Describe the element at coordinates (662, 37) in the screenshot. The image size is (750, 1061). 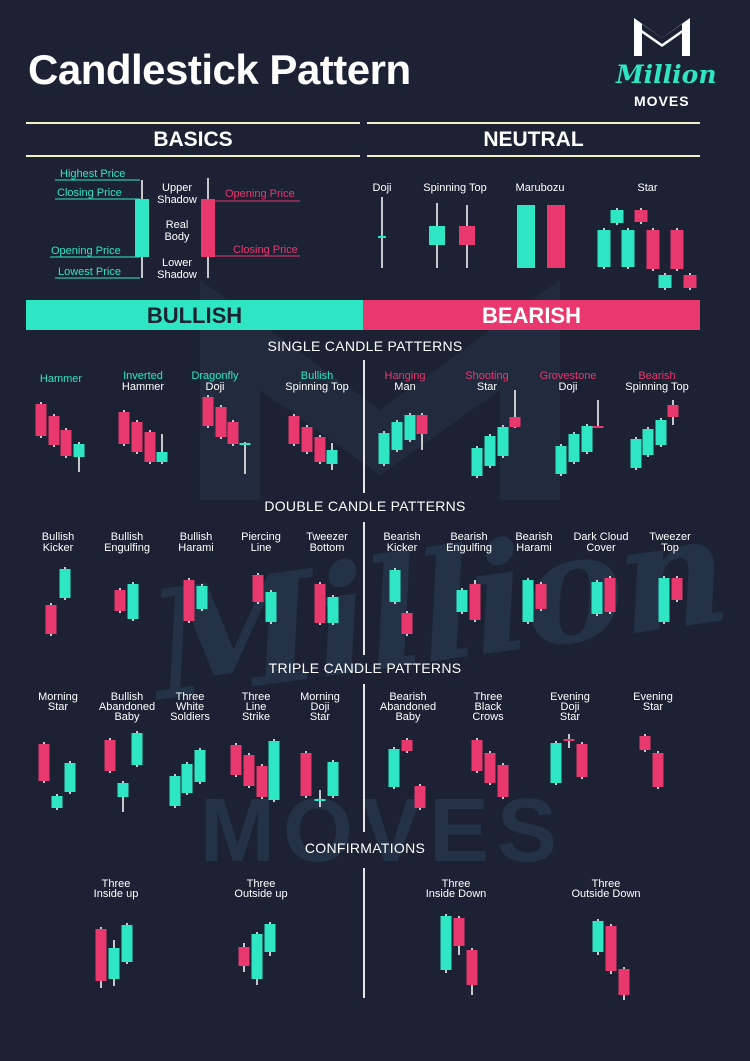
I see `m-logo-icon` at that location.